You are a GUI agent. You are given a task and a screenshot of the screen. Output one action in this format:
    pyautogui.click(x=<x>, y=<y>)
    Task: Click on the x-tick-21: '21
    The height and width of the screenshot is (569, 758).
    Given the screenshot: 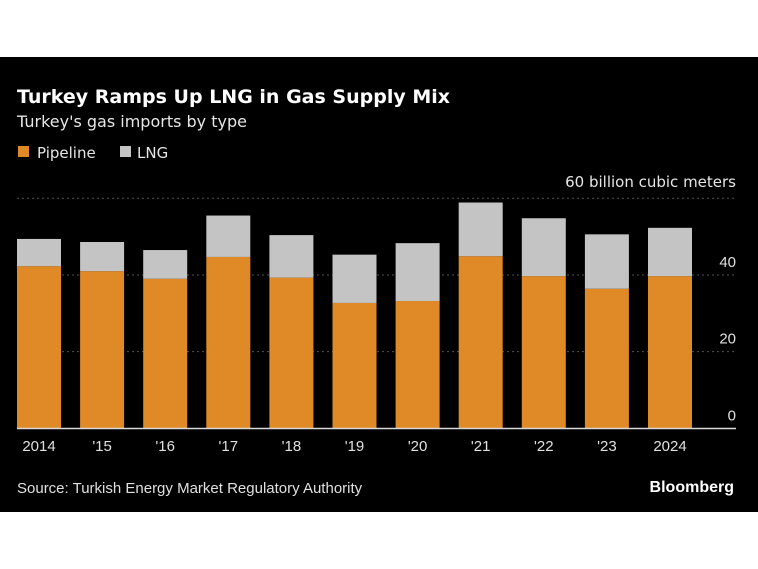 What is the action you would take?
    pyautogui.click(x=481, y=446)
    